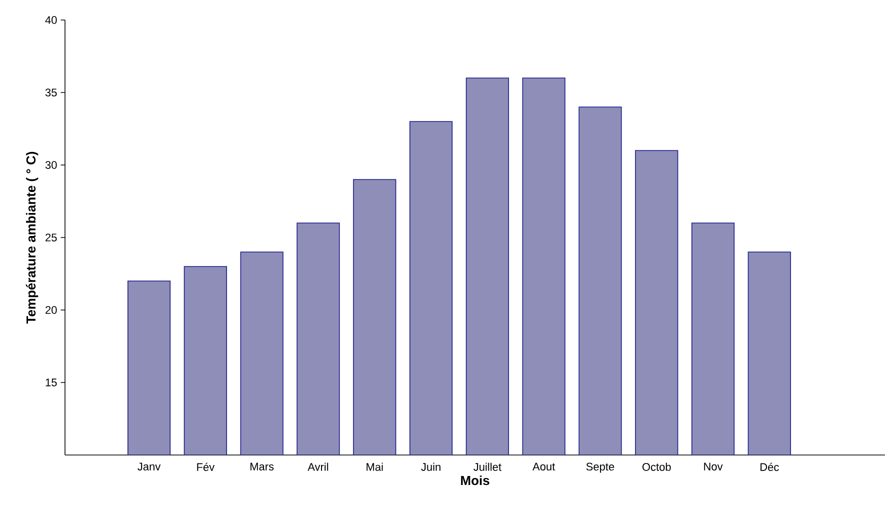  I want to click on x-tick-label: Mars, so click(262, 466).